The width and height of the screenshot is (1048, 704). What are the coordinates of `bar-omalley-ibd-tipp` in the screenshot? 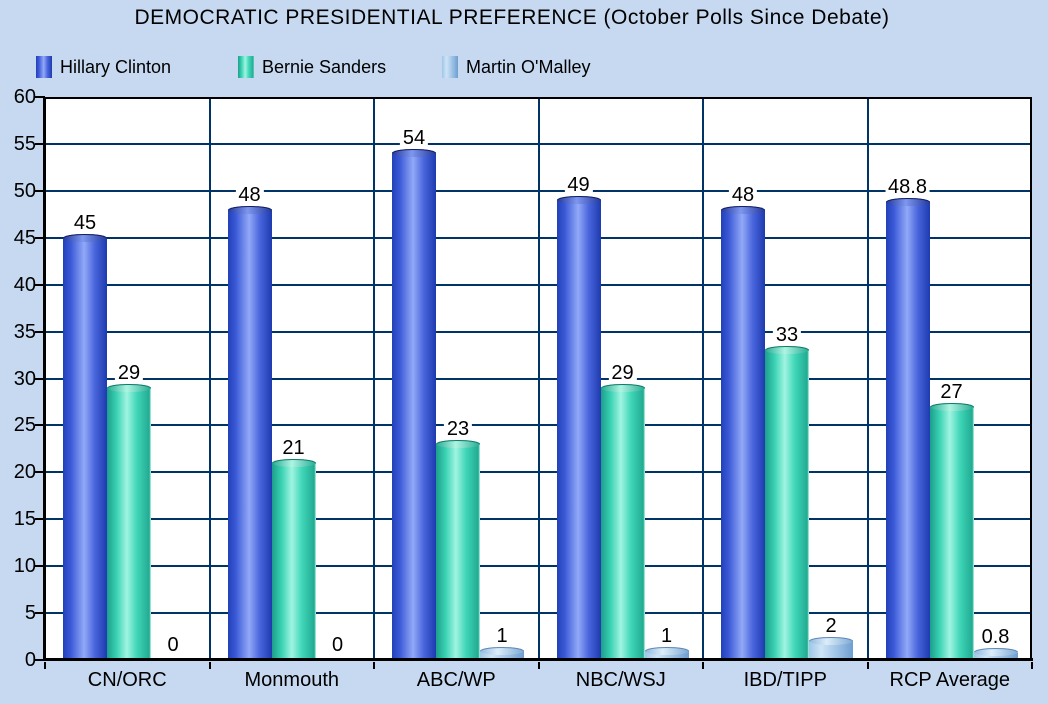 It's located at (831, 650).